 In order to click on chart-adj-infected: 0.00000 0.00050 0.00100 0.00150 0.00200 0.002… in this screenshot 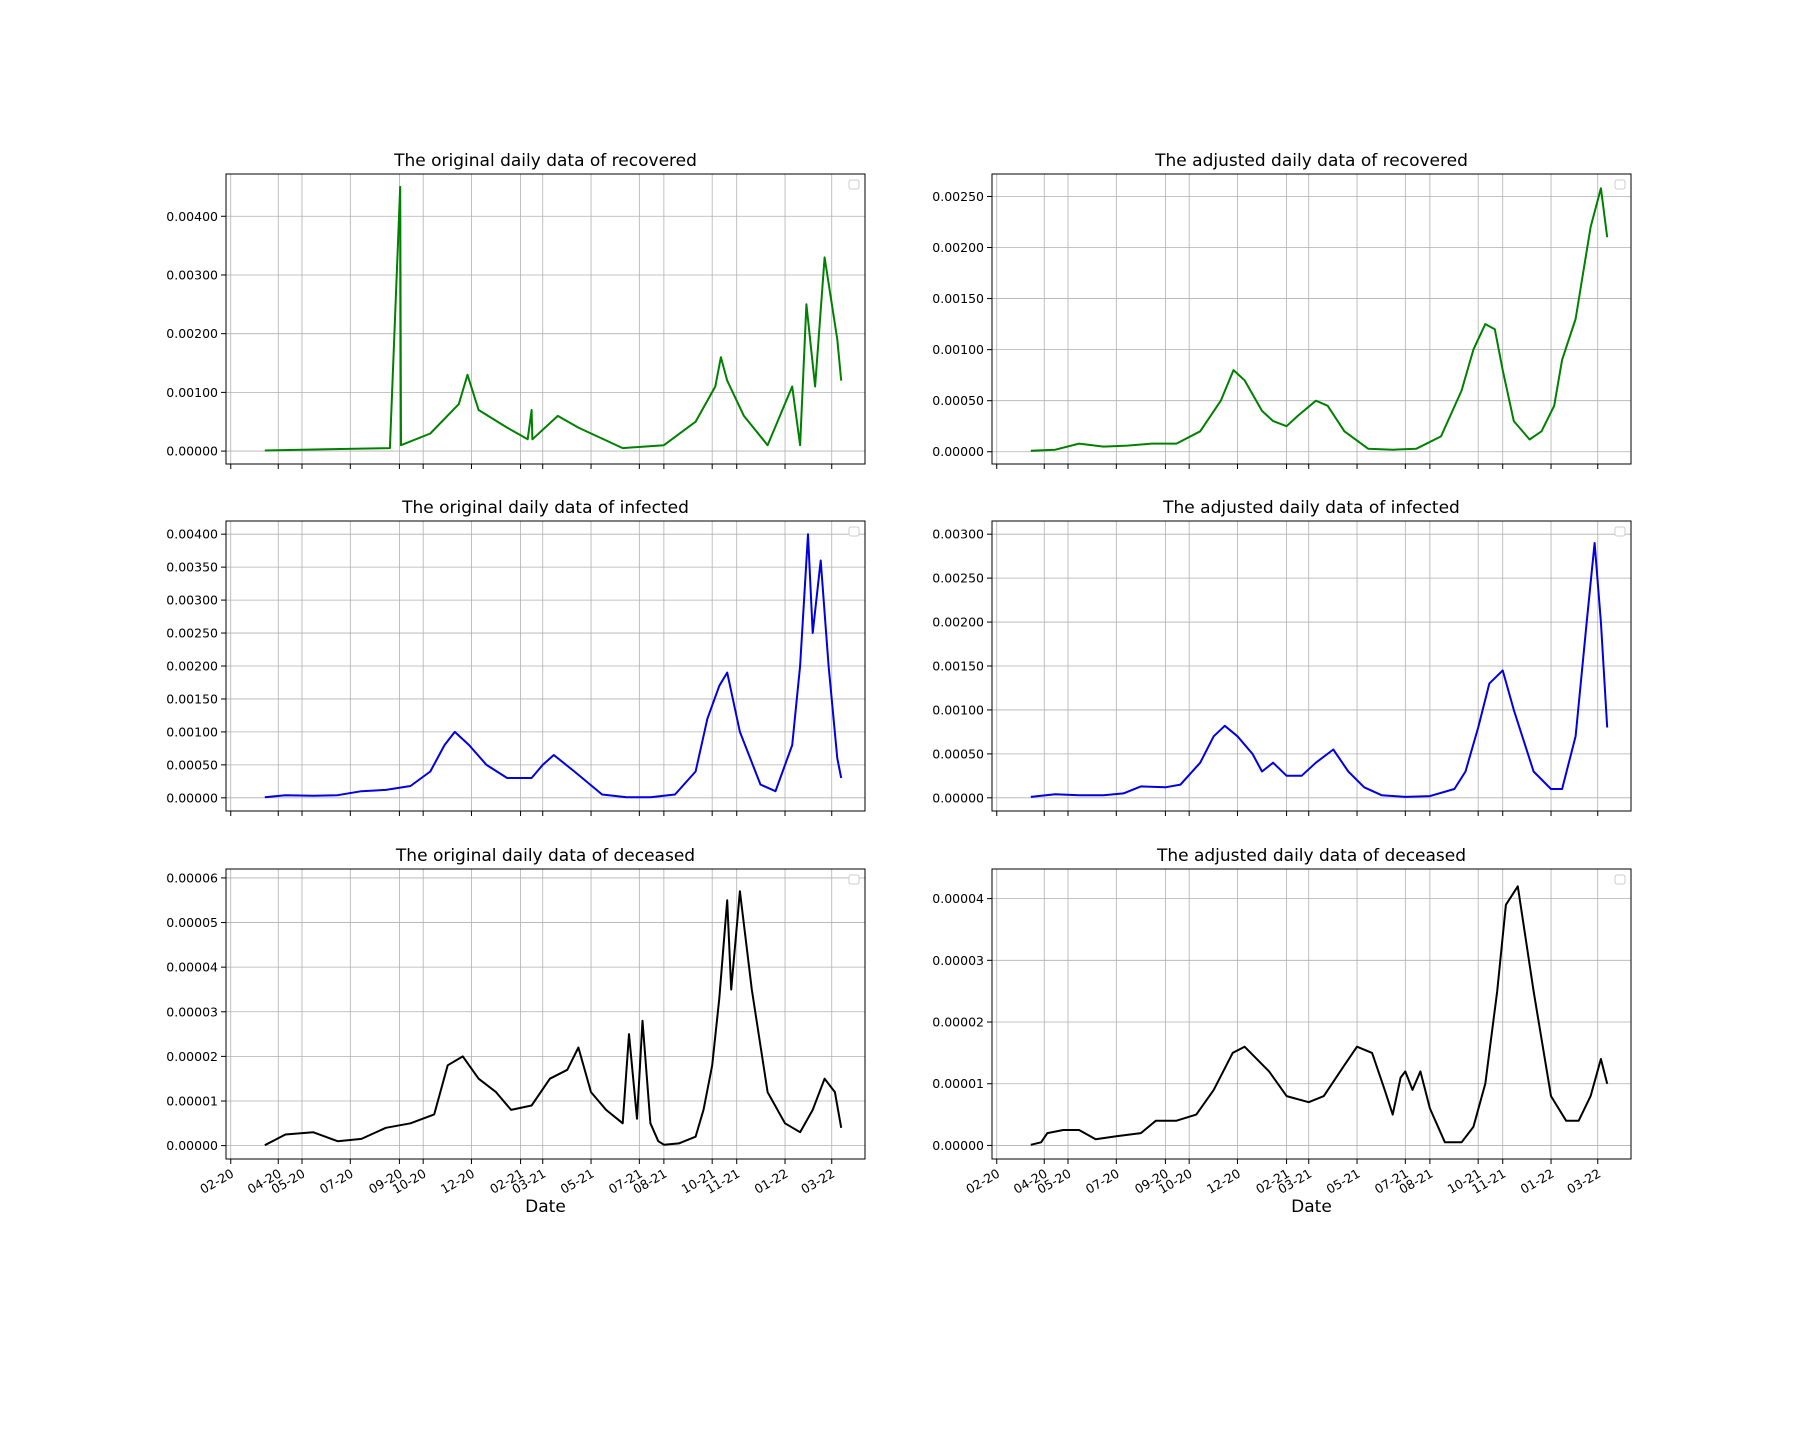, I will do `click(1282, 657)`.